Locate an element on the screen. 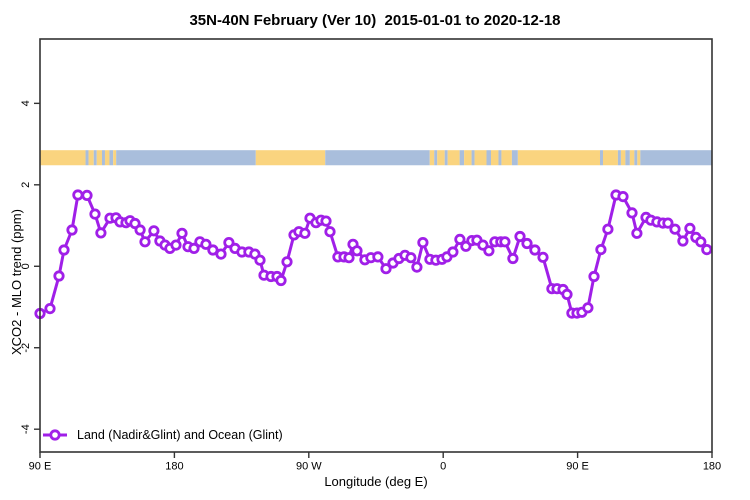 This screenshot has height=500, width=750. y-tick-label: 0 is located at coordinates (26, 266).